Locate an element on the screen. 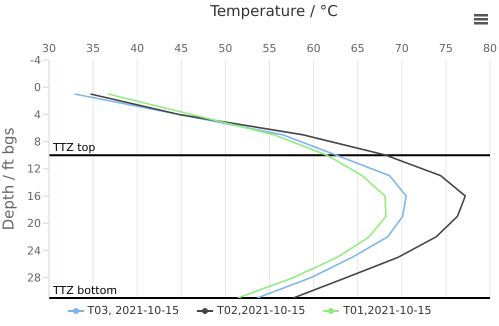  y-tick-label: 4 is located at coordinates (37, 115).